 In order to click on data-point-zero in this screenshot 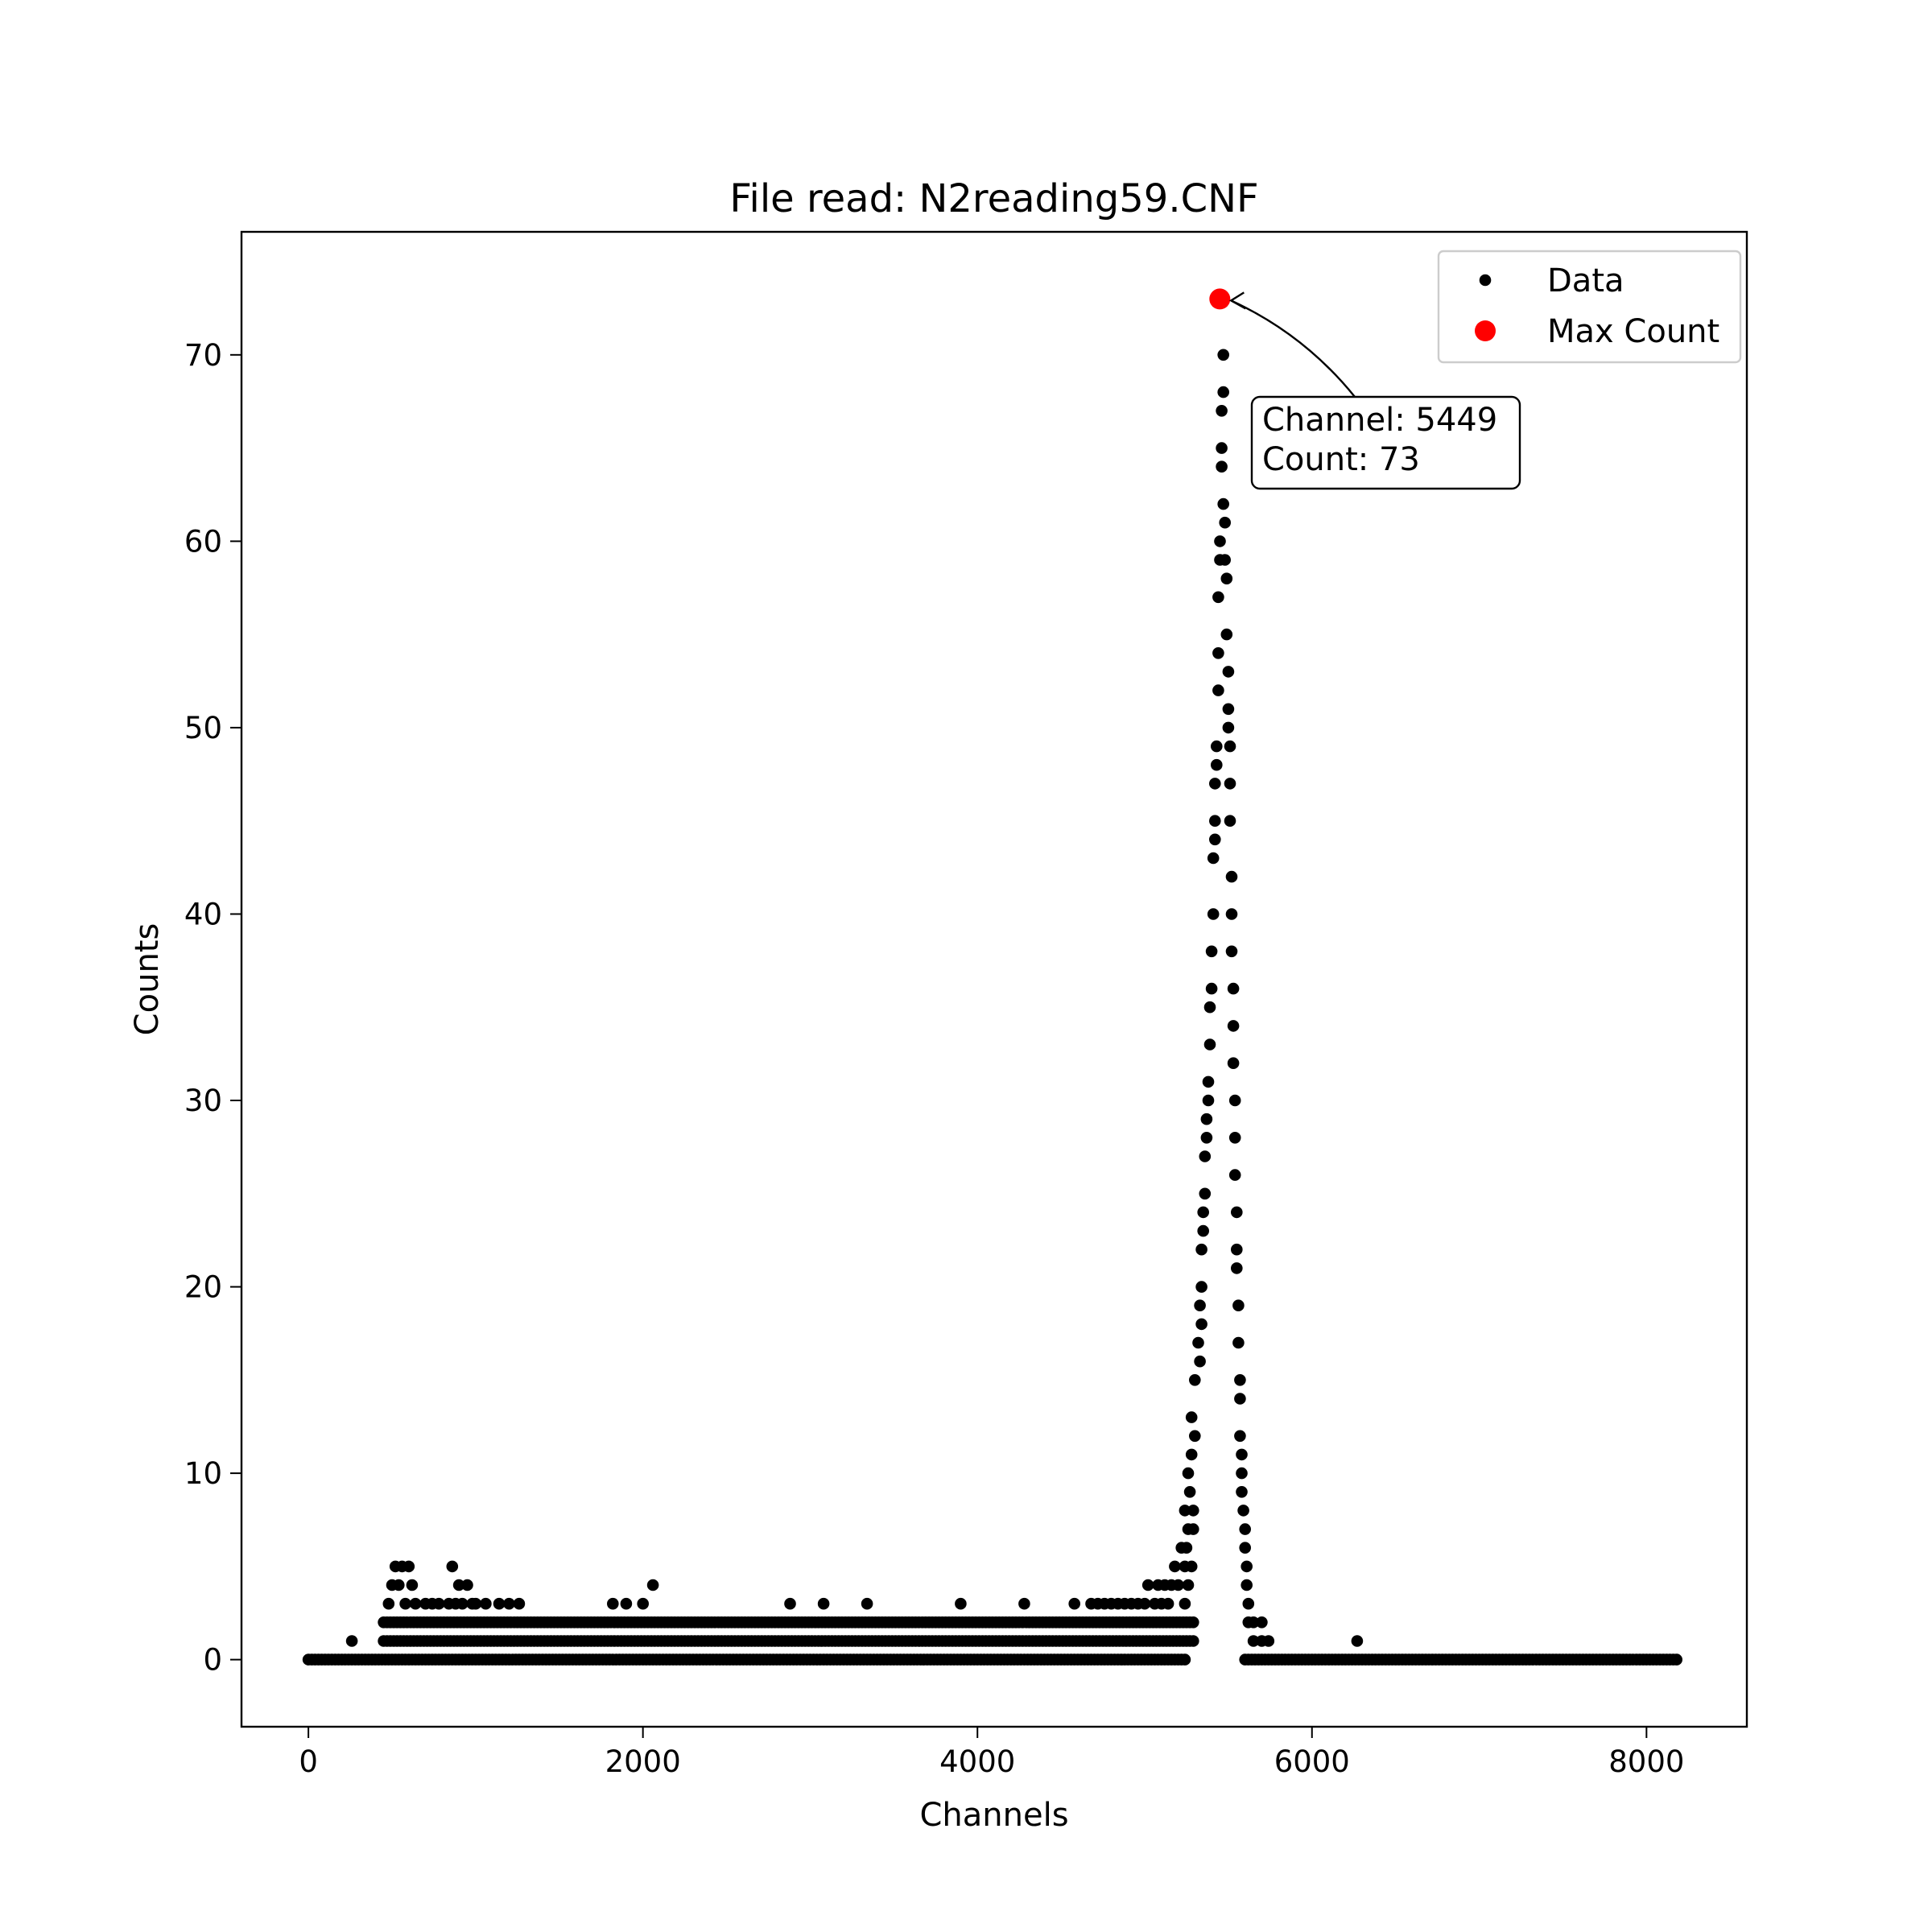, I will do `click(1185, 1659)`.